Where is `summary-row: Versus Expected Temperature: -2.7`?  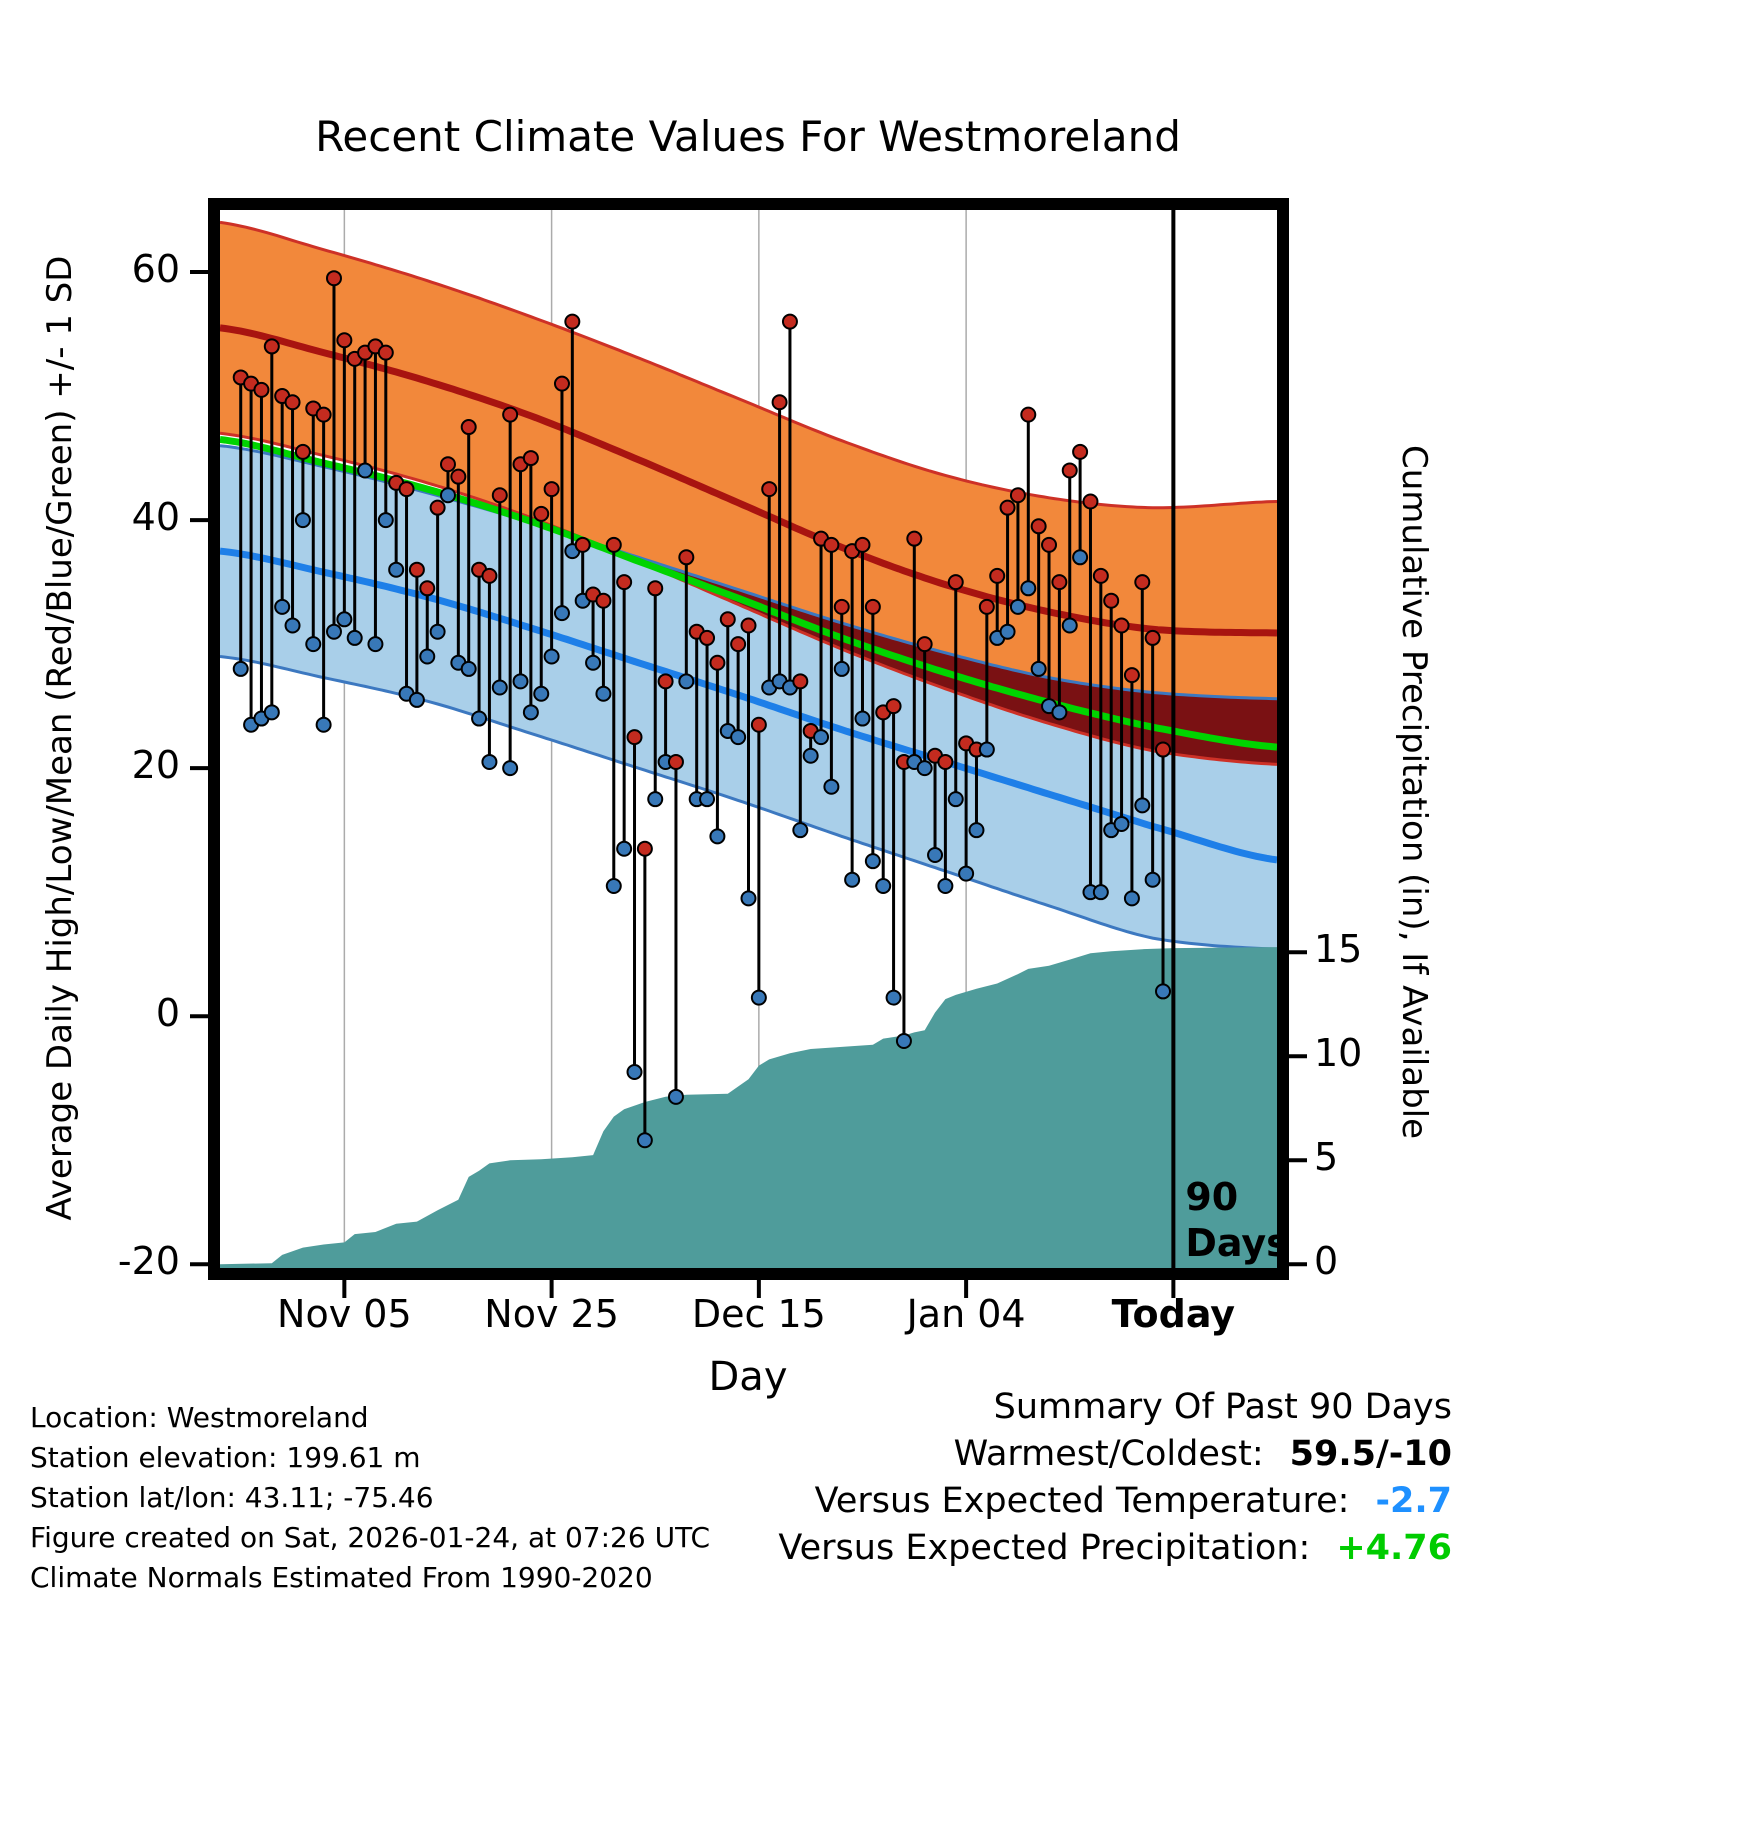 summary-row: Versus Expected Temperature: -2.7 is located at coordinates (1115, 1501).